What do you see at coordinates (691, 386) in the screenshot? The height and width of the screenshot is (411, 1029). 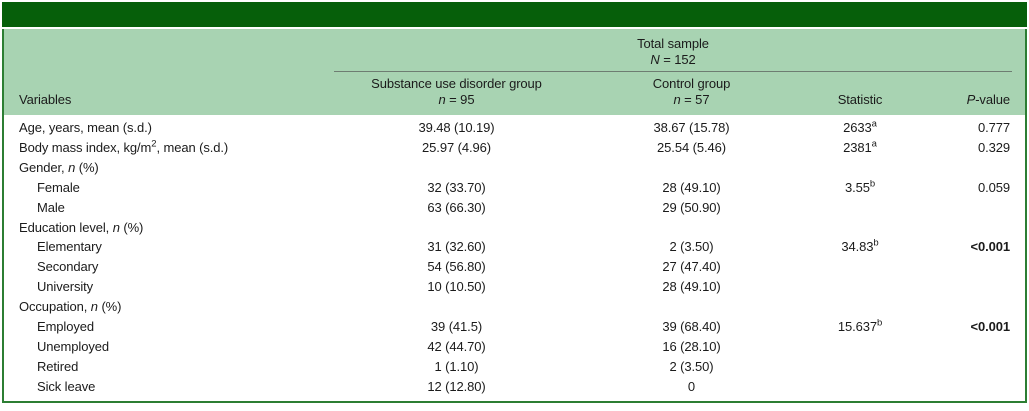 I see `control-value: 0` at bounding box center [691, 386].